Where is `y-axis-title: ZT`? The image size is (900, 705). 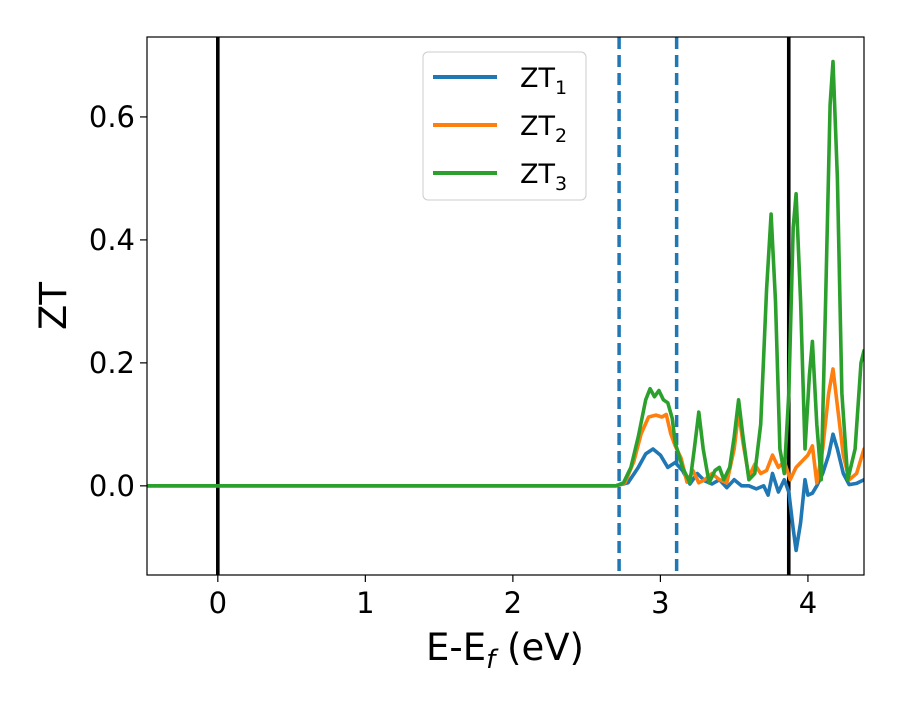 y-axis-title: ZT is located at coordinates (53, 306).